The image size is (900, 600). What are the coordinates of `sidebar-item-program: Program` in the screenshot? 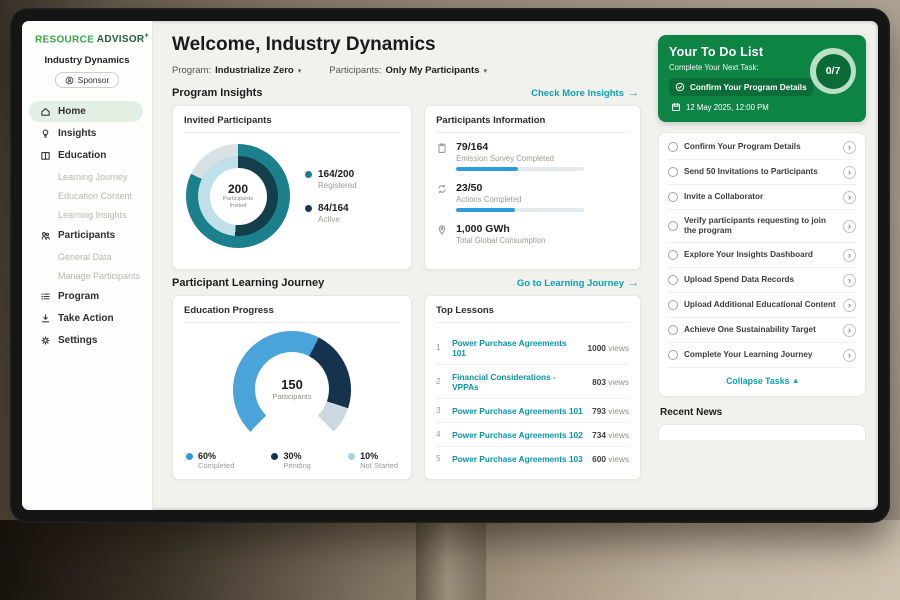 It's located at (86, 296).